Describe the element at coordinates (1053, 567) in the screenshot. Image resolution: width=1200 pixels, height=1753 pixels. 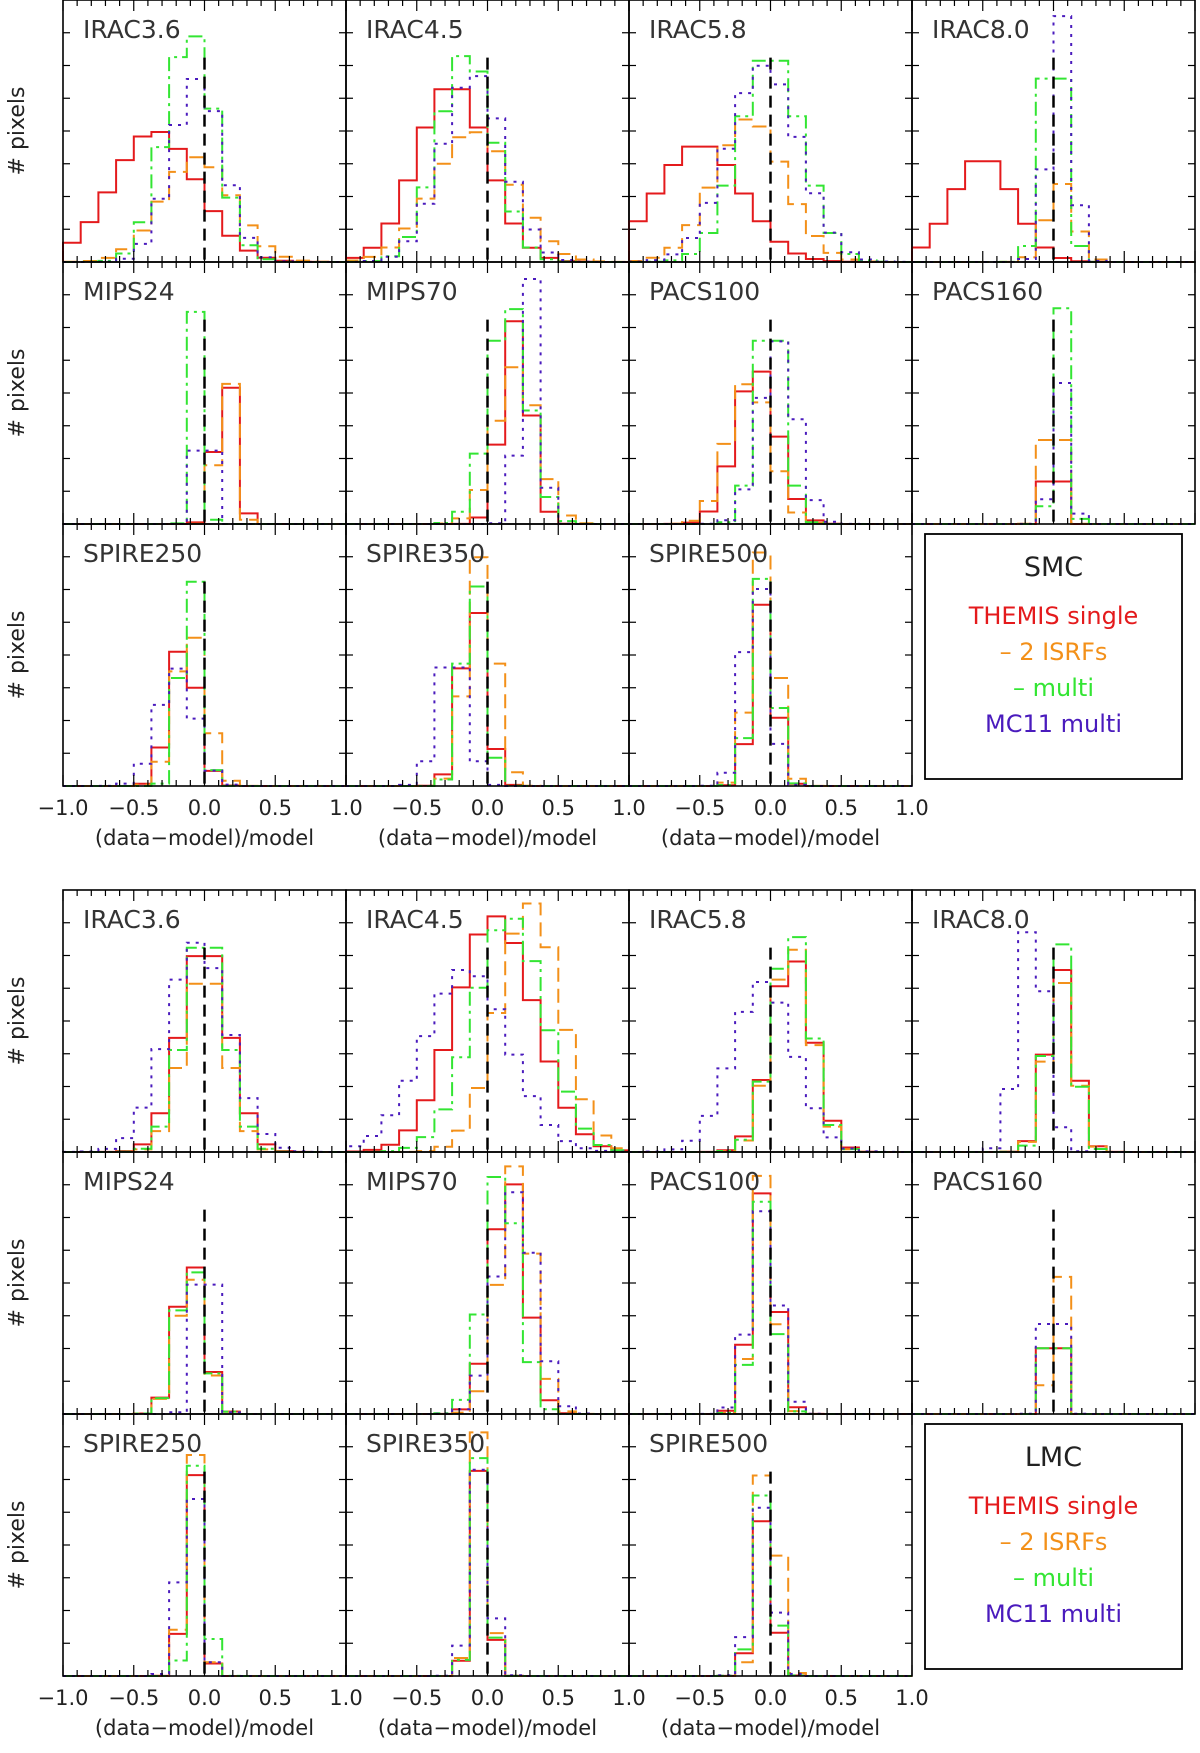
I see `legend-title: SMC` at that location.